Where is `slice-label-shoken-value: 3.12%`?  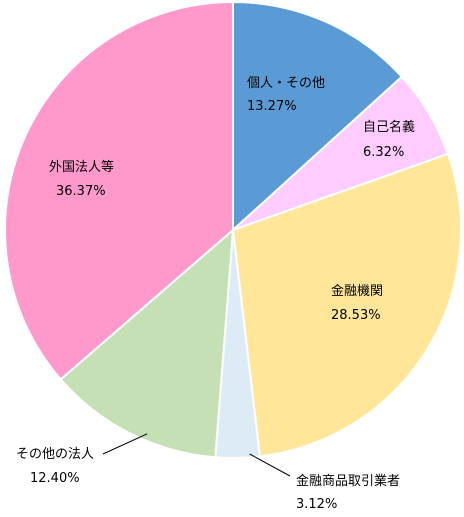
slice-label-shoken-value: 3.12% is located at coordinates (316, 504).